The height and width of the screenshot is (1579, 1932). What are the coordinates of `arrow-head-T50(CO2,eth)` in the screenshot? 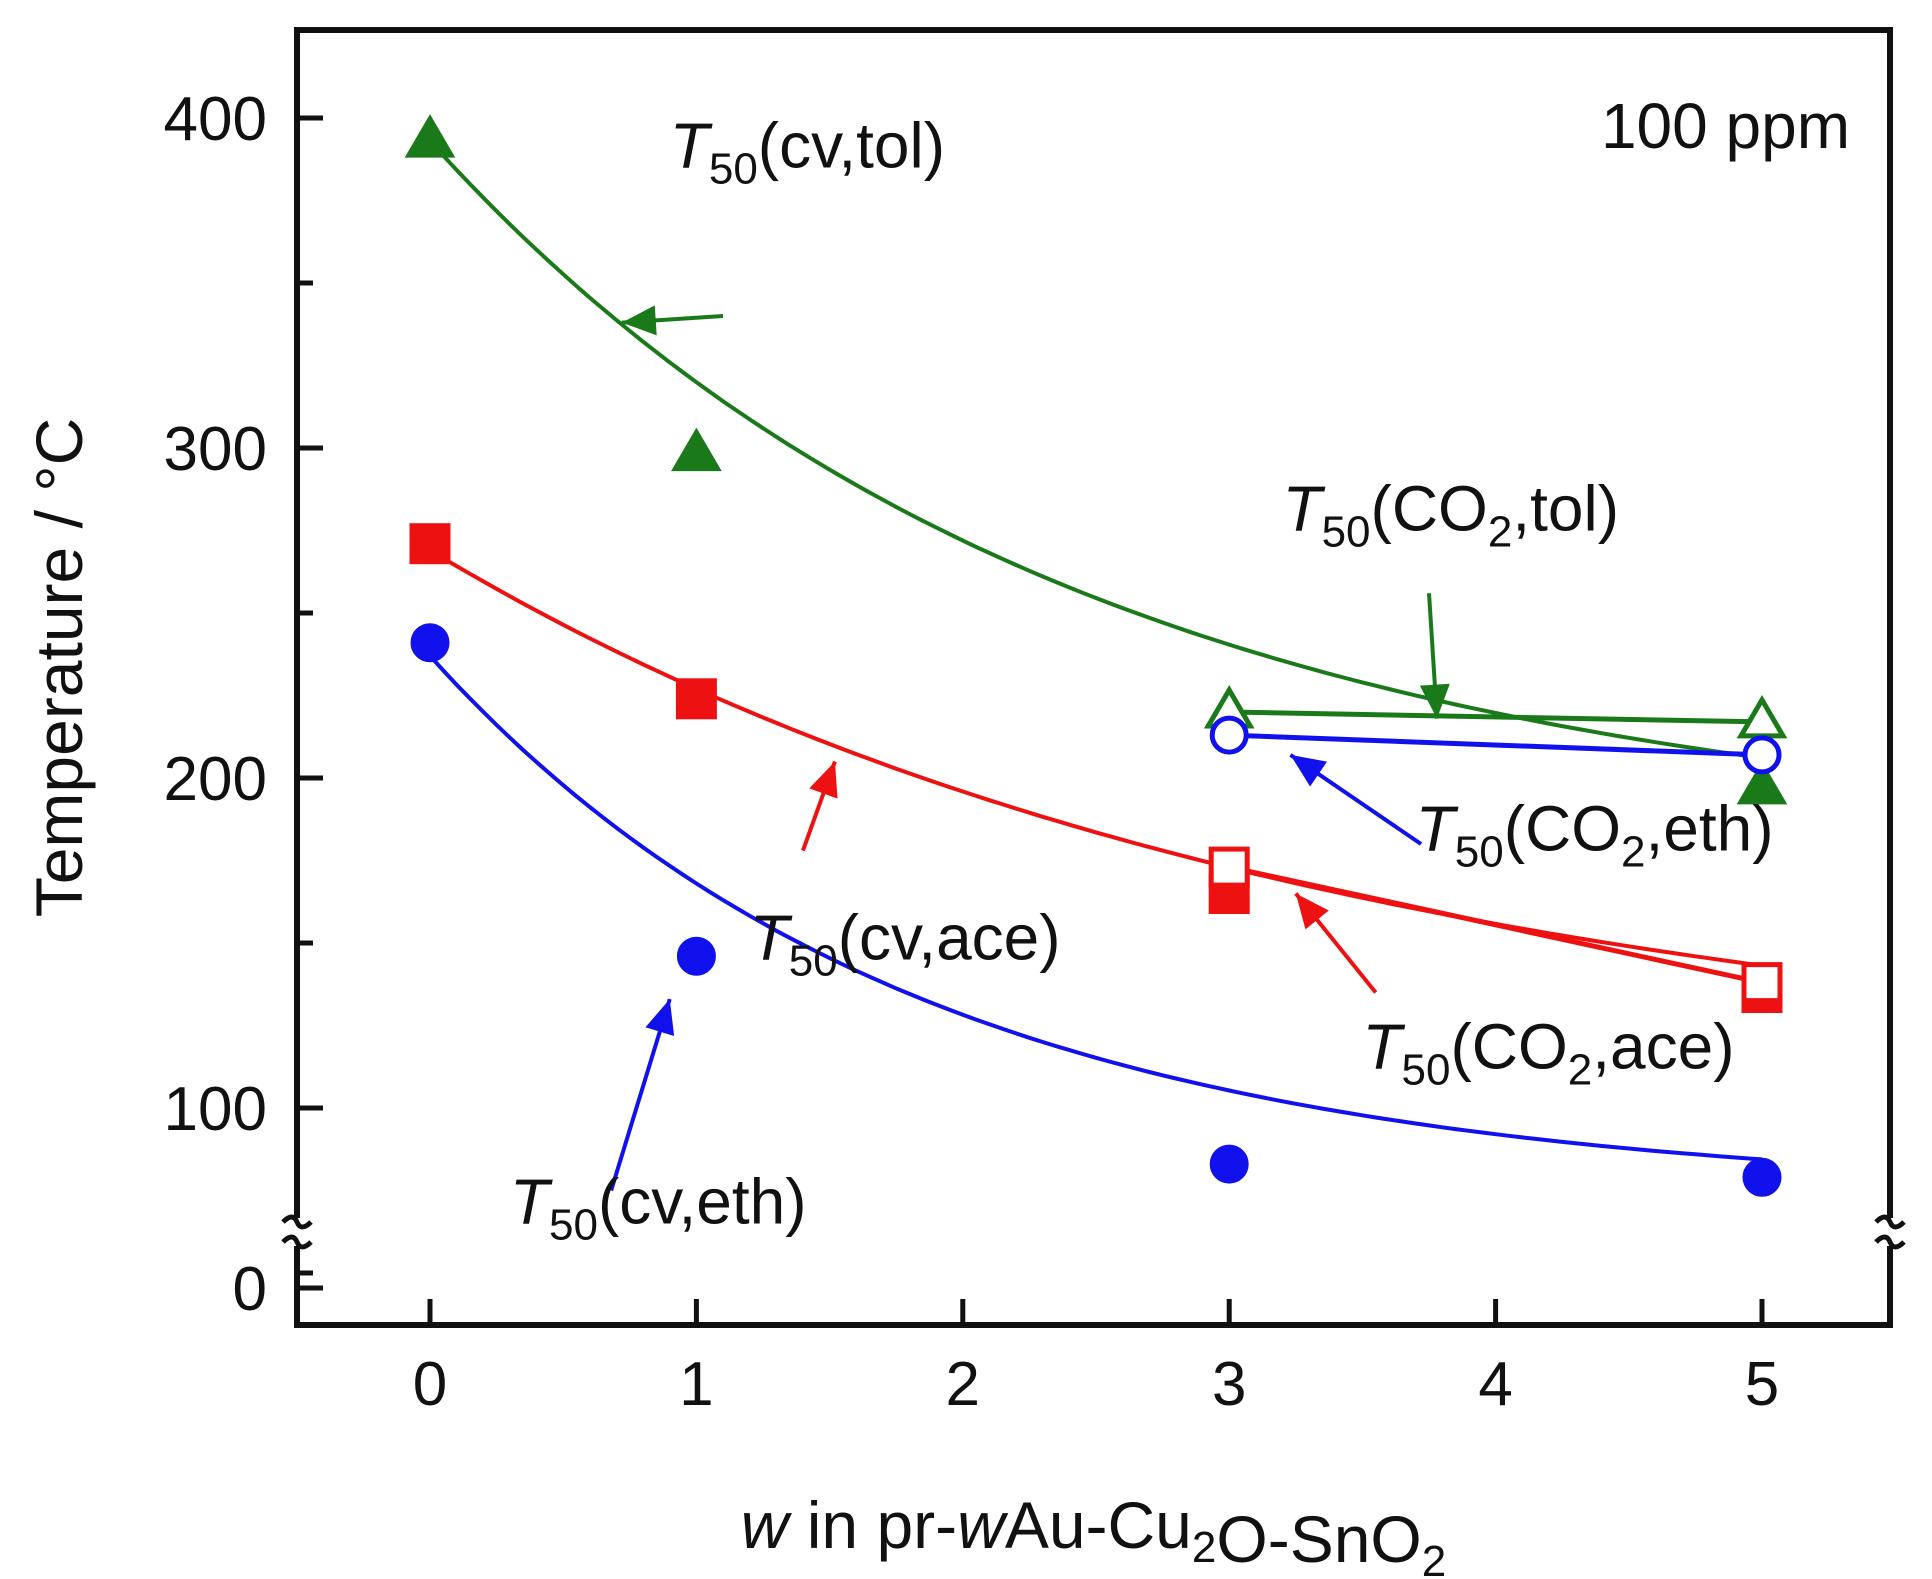 It's located at (1309, 770).